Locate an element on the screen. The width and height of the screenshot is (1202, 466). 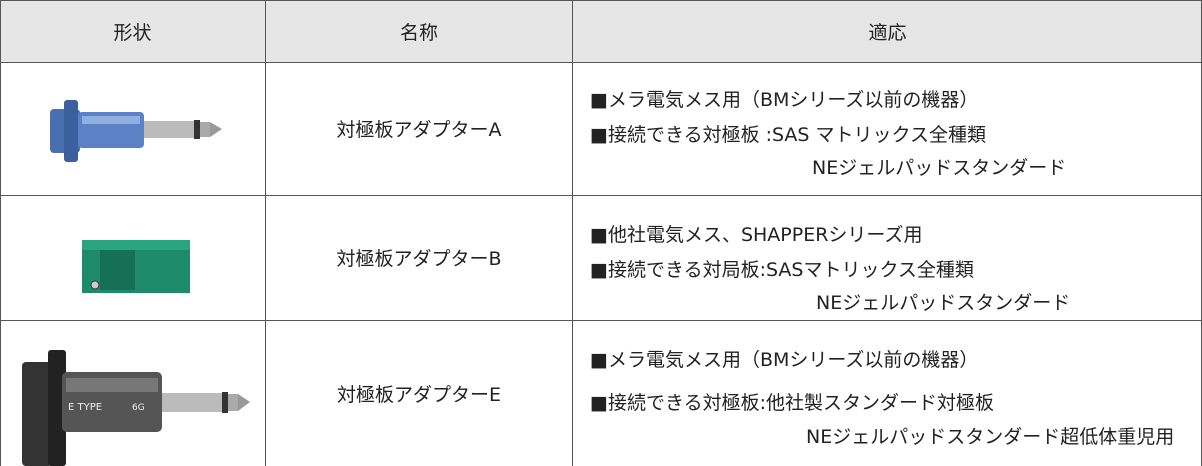
applicability-line: ■接続できる対局板:SASマトリックス全種類 is located at coordinates (782, 270).